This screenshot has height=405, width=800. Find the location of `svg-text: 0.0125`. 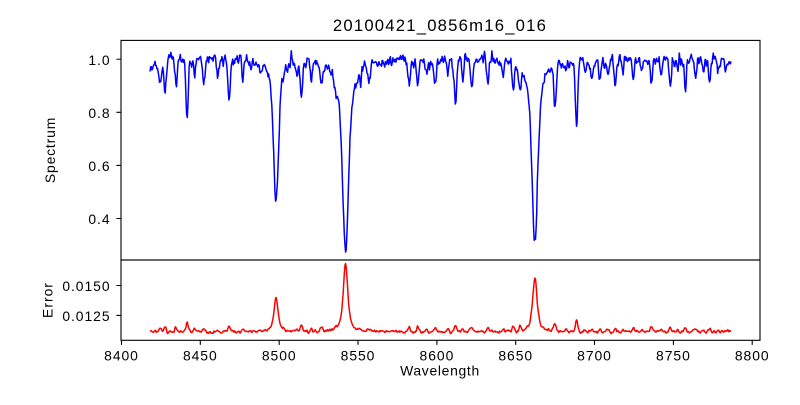

svg-text: 0.0125 is located at coordinates (86, 316).